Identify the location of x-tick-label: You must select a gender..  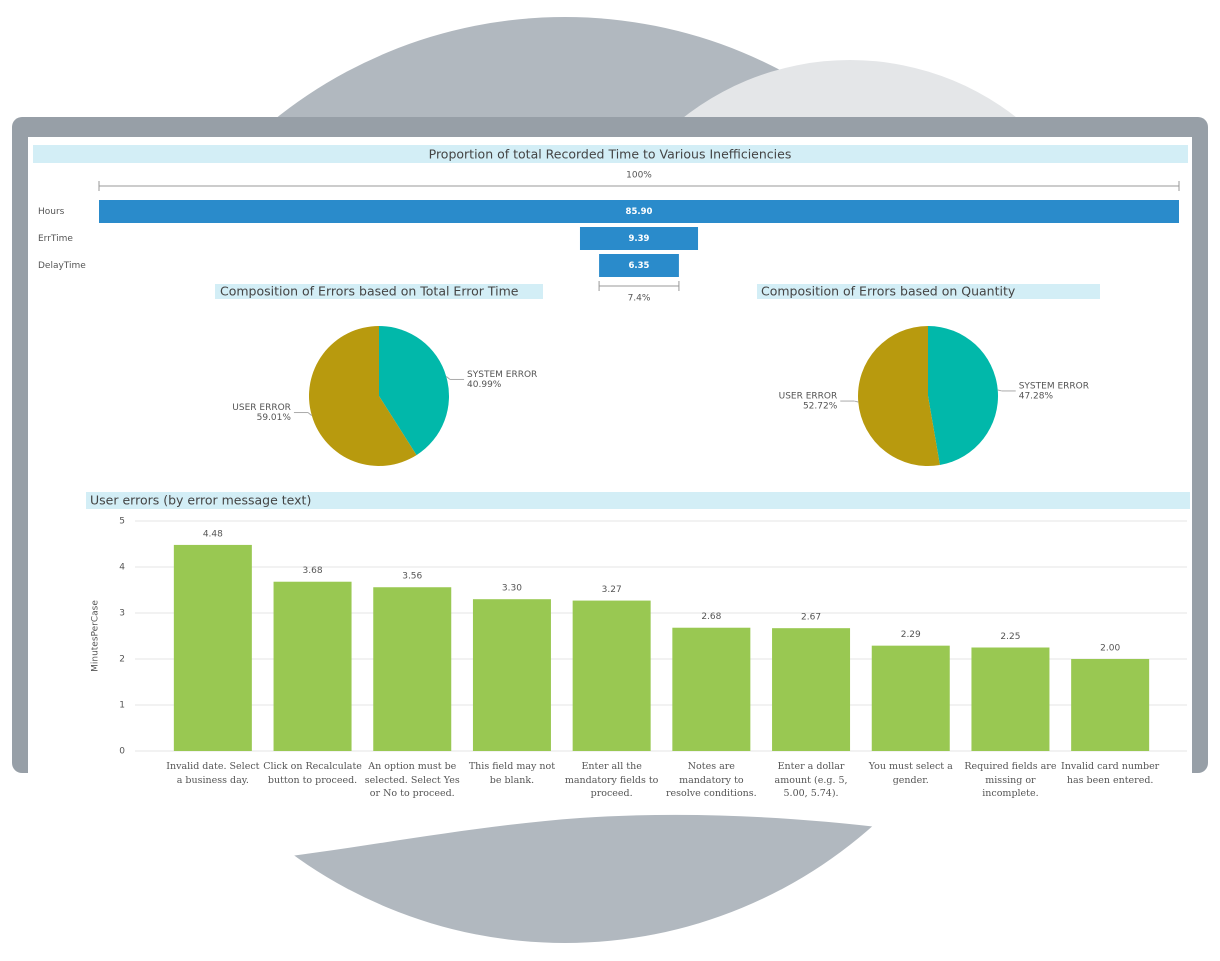
(910, 773).